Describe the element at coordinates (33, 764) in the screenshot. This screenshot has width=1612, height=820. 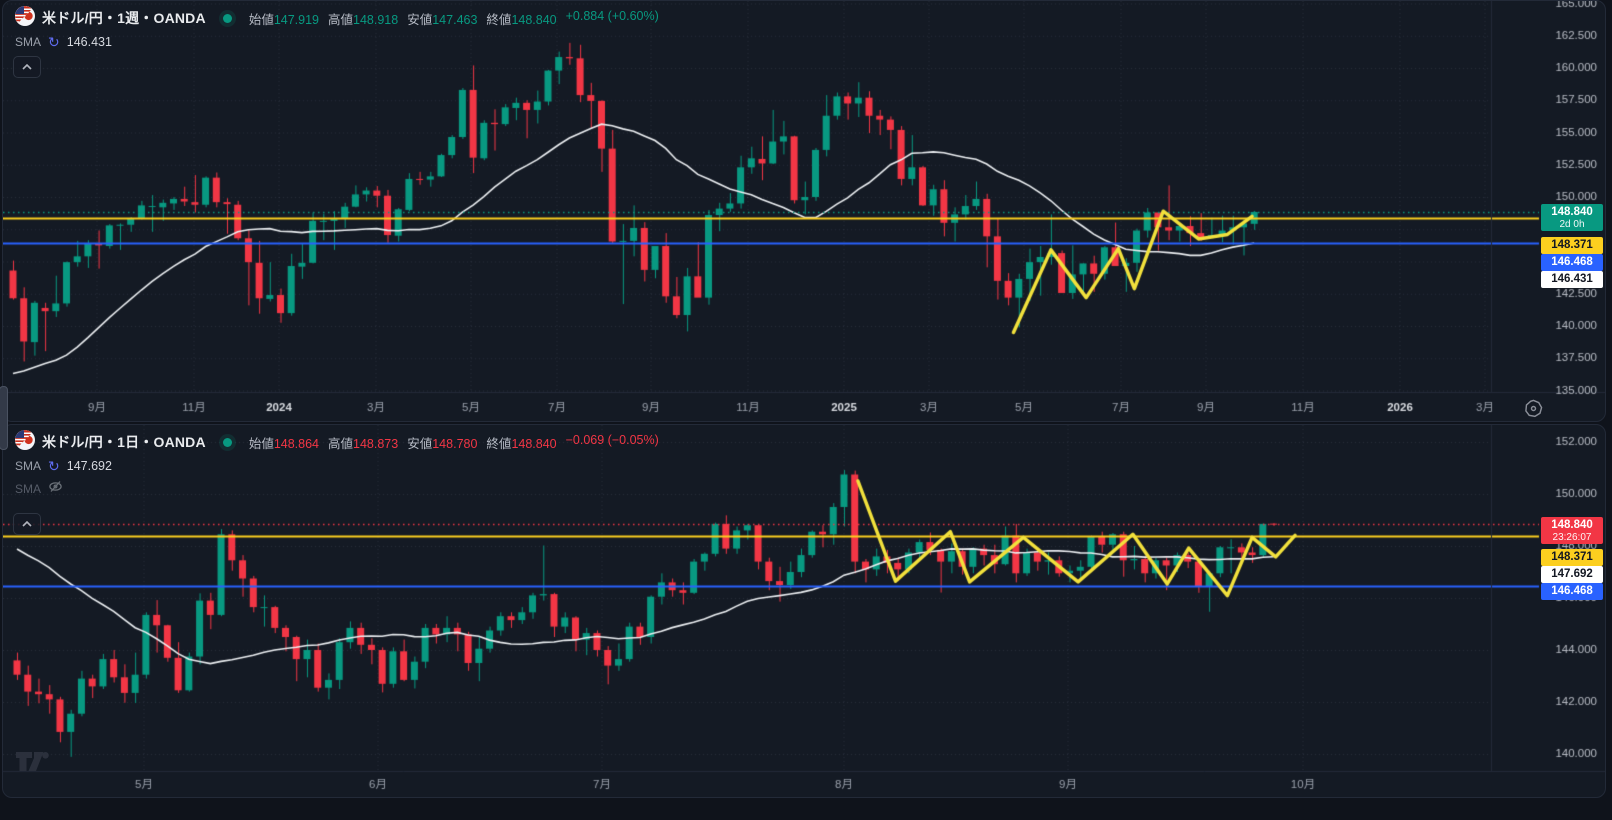
I see `tradingview-logo` at that location.